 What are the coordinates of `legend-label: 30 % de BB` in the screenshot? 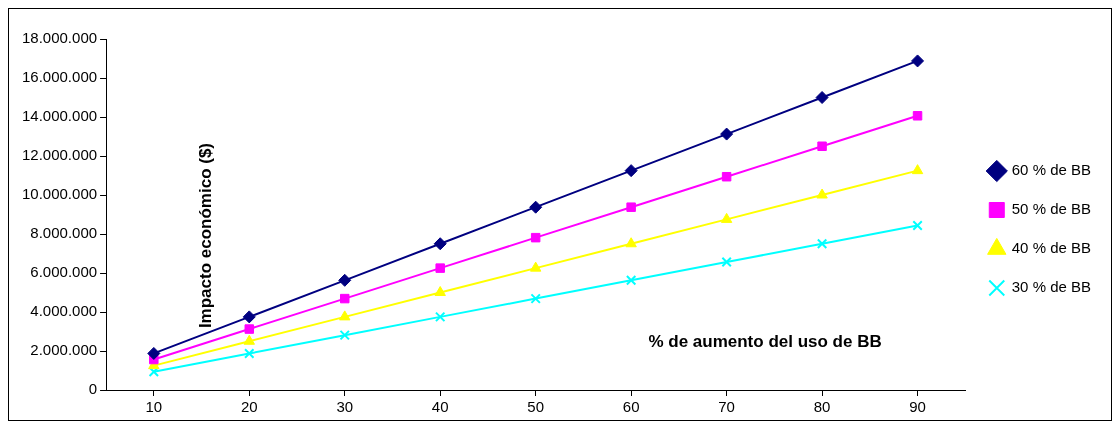 It's located at (1051, 287).